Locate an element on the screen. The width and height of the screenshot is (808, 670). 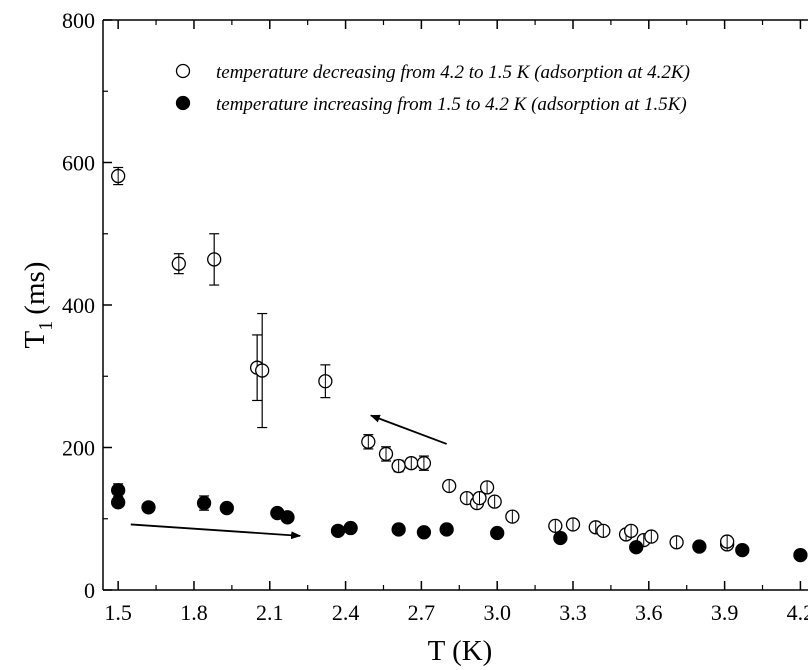
x-tick-label: 2.4 is located at coordinates (346, 612).